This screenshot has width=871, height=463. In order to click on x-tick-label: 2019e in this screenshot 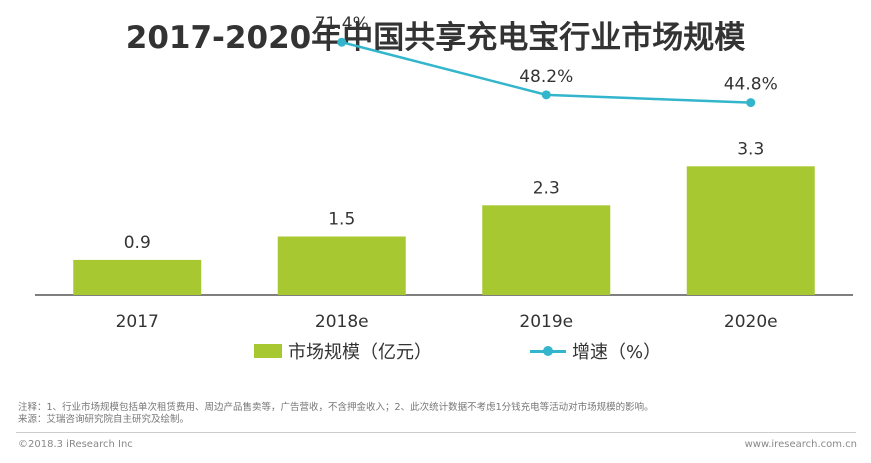, I will do `click(546, 322)`.